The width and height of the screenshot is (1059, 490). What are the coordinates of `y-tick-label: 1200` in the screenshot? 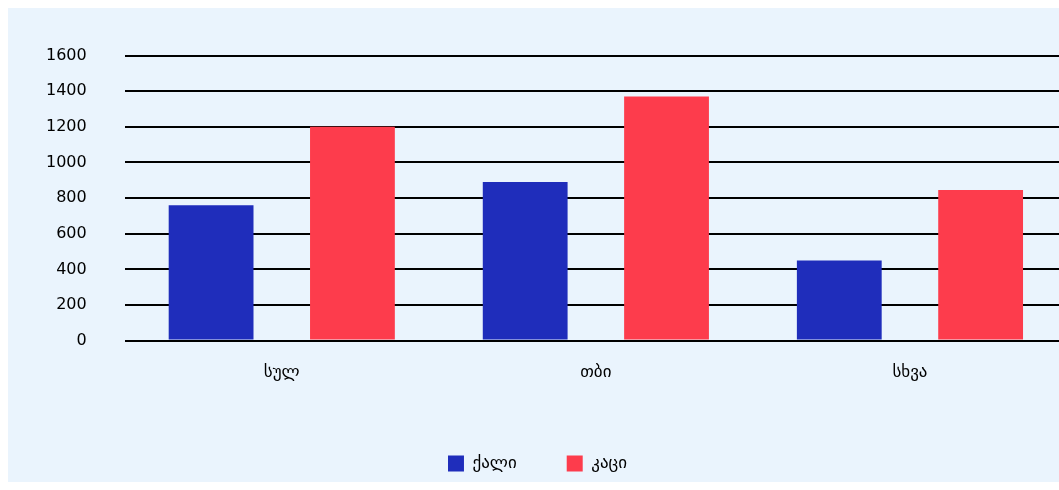 It's located at (66, 126).